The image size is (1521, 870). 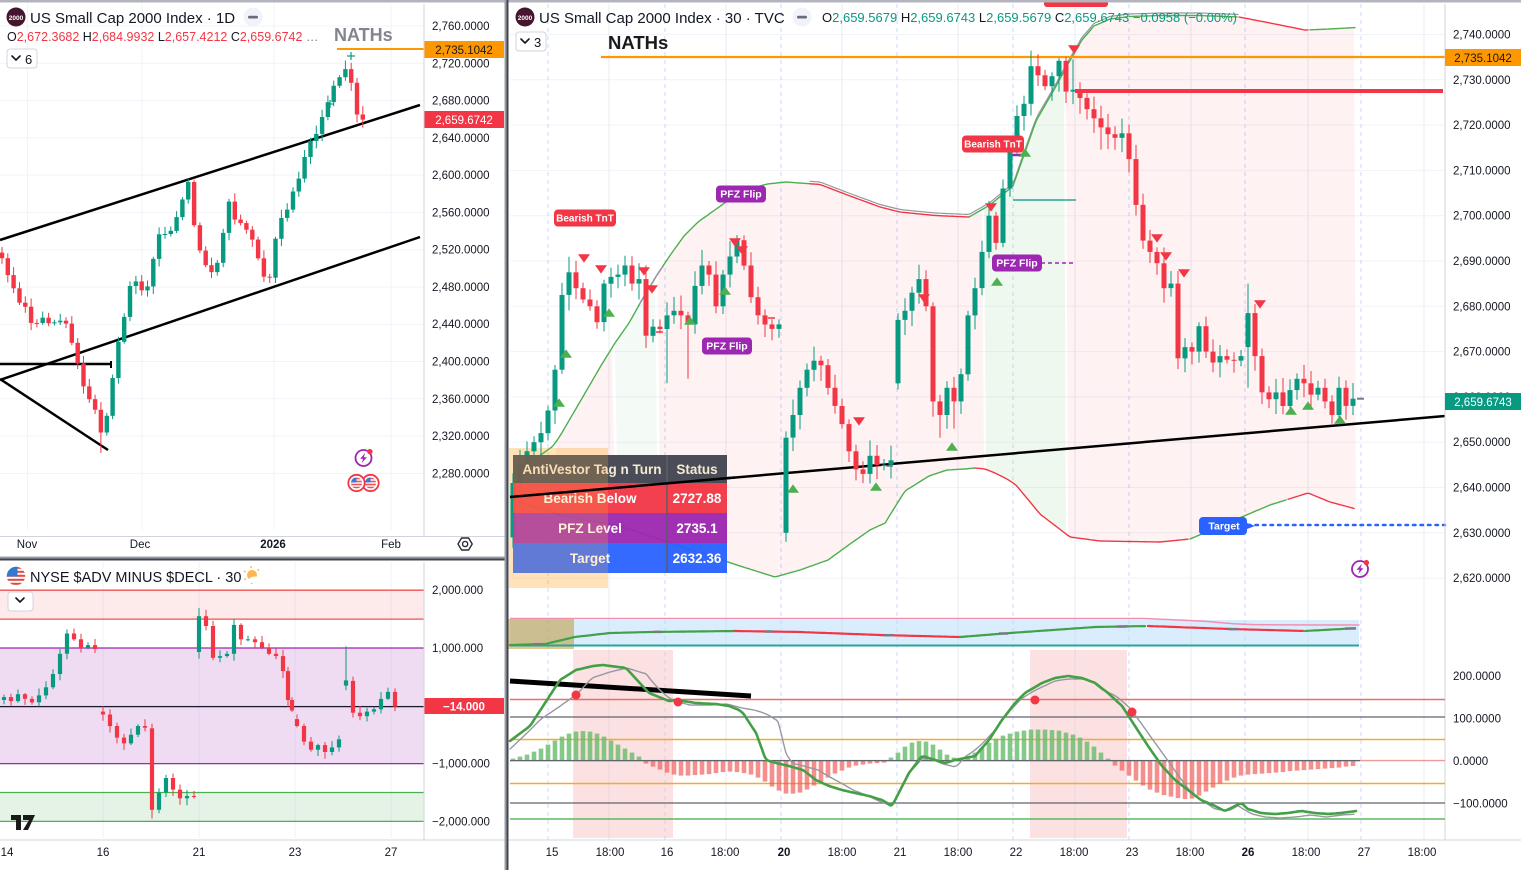 What do you see at coordinates (140, 545) in the screenshot?
I see `svg-text: Dec` at bounding box center [140, 545].